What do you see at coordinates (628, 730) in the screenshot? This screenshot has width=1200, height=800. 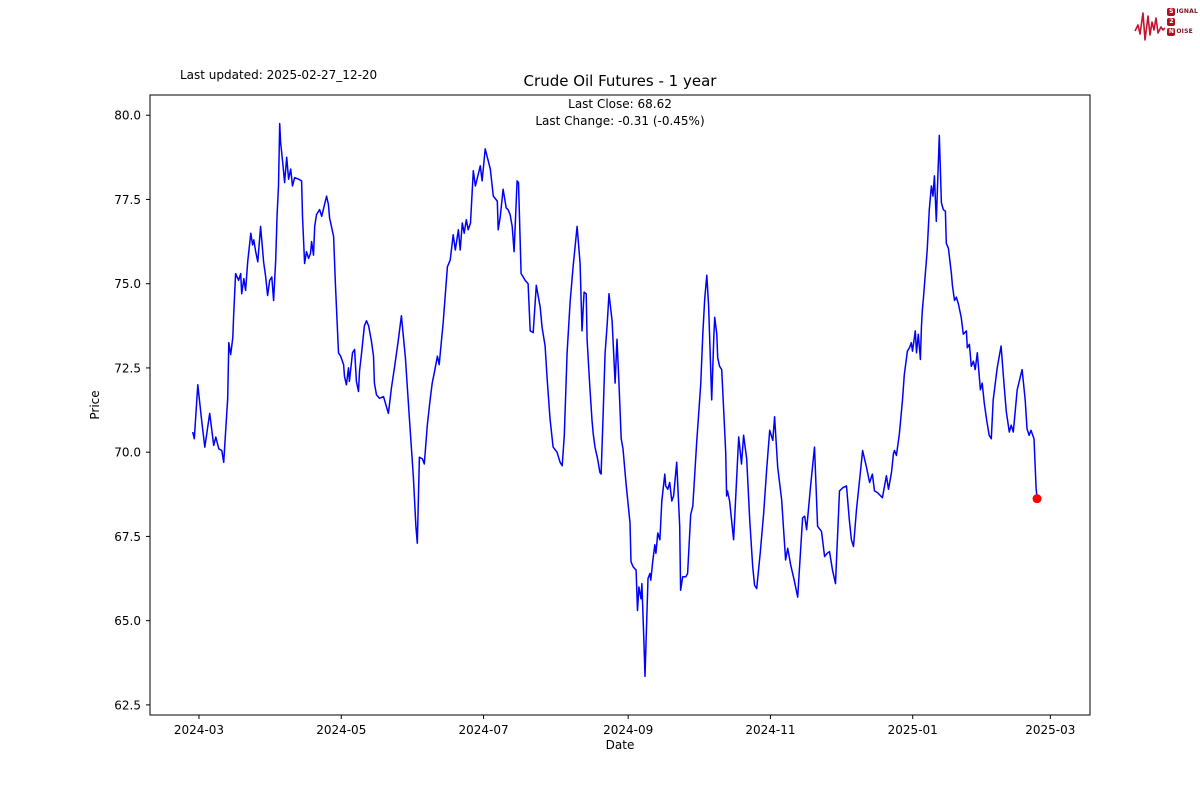 I see `x-tick-label: 2024-09` at bounding box center [628, 730].